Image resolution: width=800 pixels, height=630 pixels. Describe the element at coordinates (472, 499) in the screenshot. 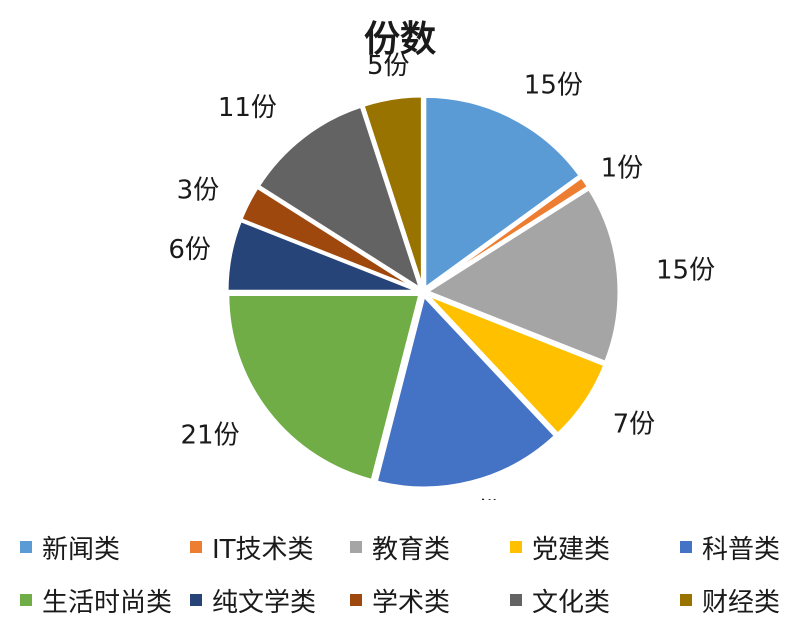

I see `data-label-4: 16份` at that location.